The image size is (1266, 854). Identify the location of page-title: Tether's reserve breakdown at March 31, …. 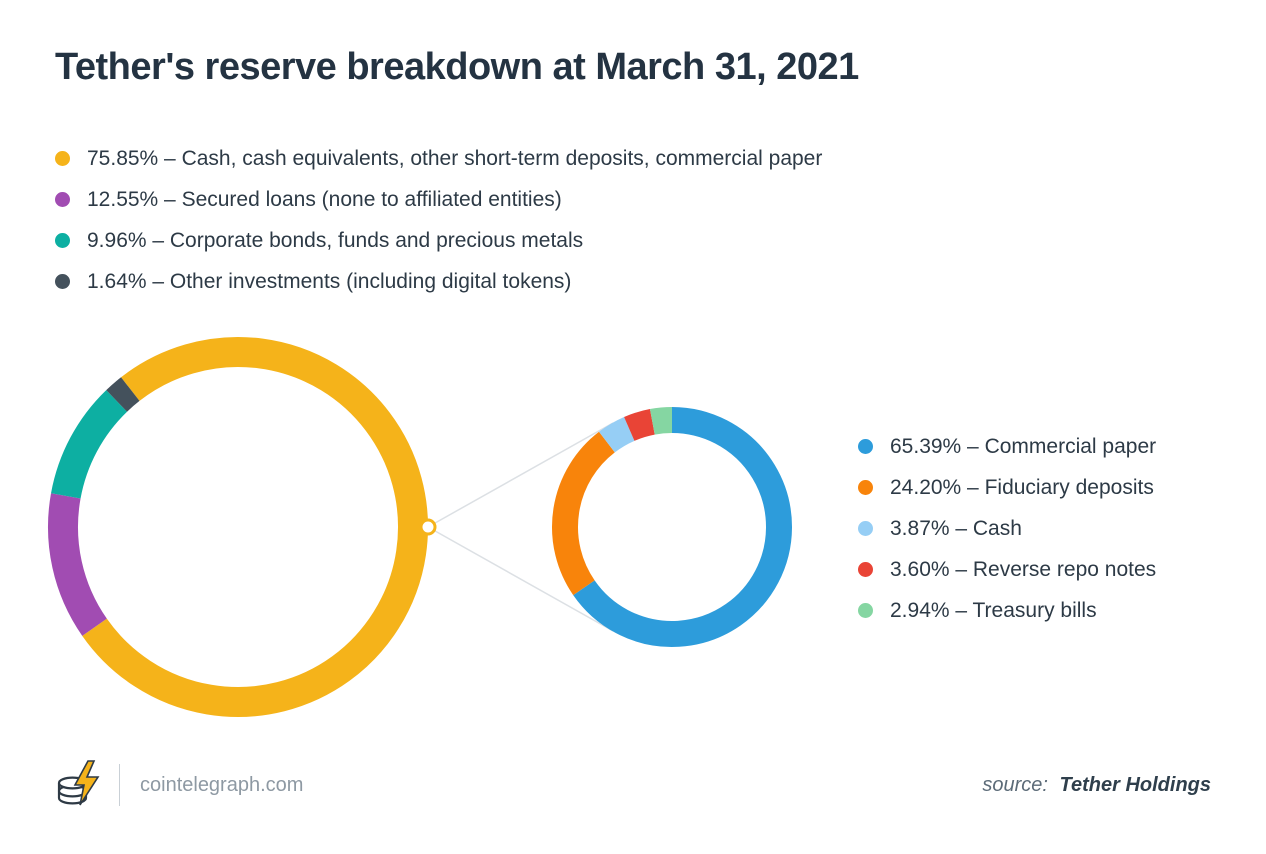
(457, 67).